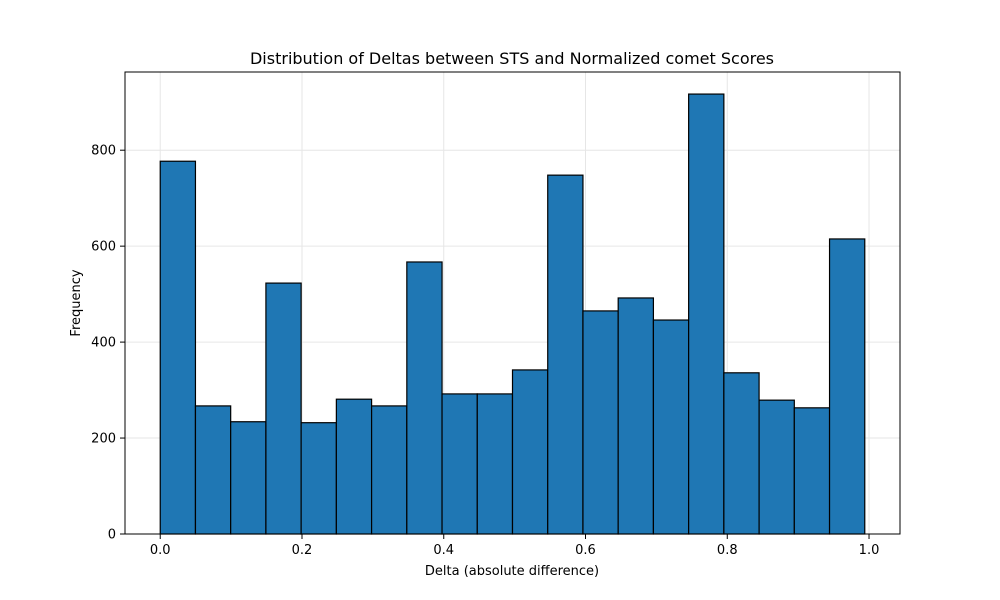  I want to click on x-tick-label: 0.0, so click(160, 550).